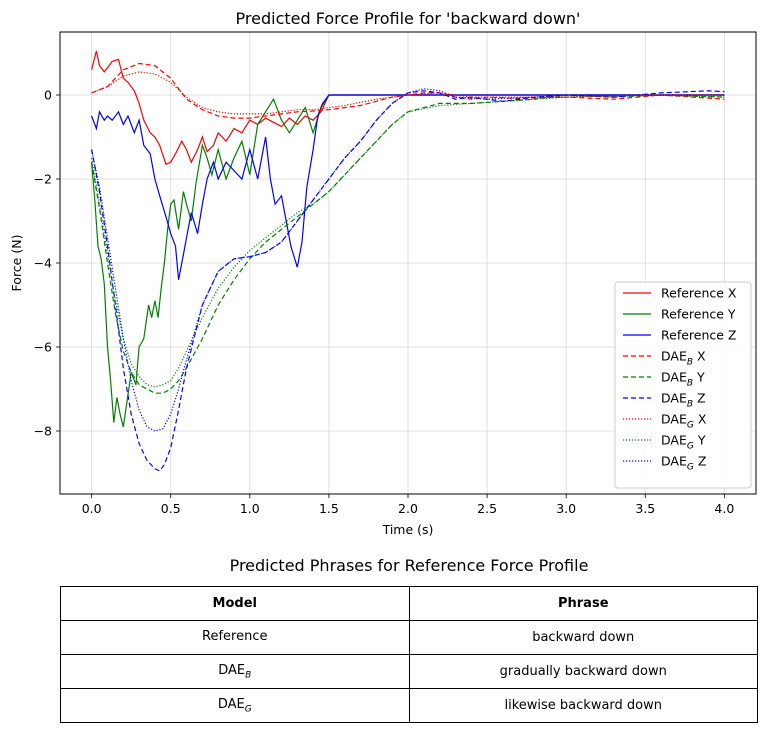  Describe the element at coordinates (583, 705) in the screenshot. I see `phrase-cell: likewise backward down` at that location.